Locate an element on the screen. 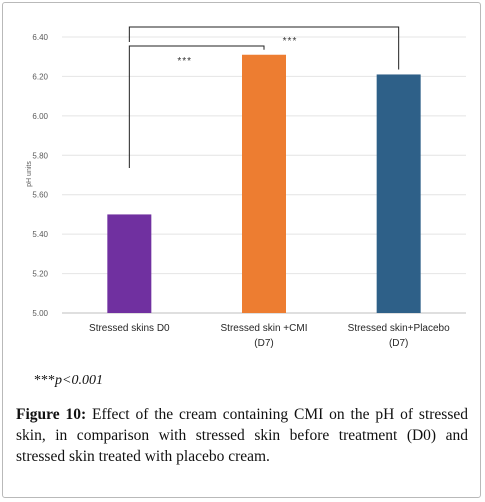 The height and width of the screenshot is (502, 485). significance-note: ***p<0.001 is located at coordinates (68, 381).